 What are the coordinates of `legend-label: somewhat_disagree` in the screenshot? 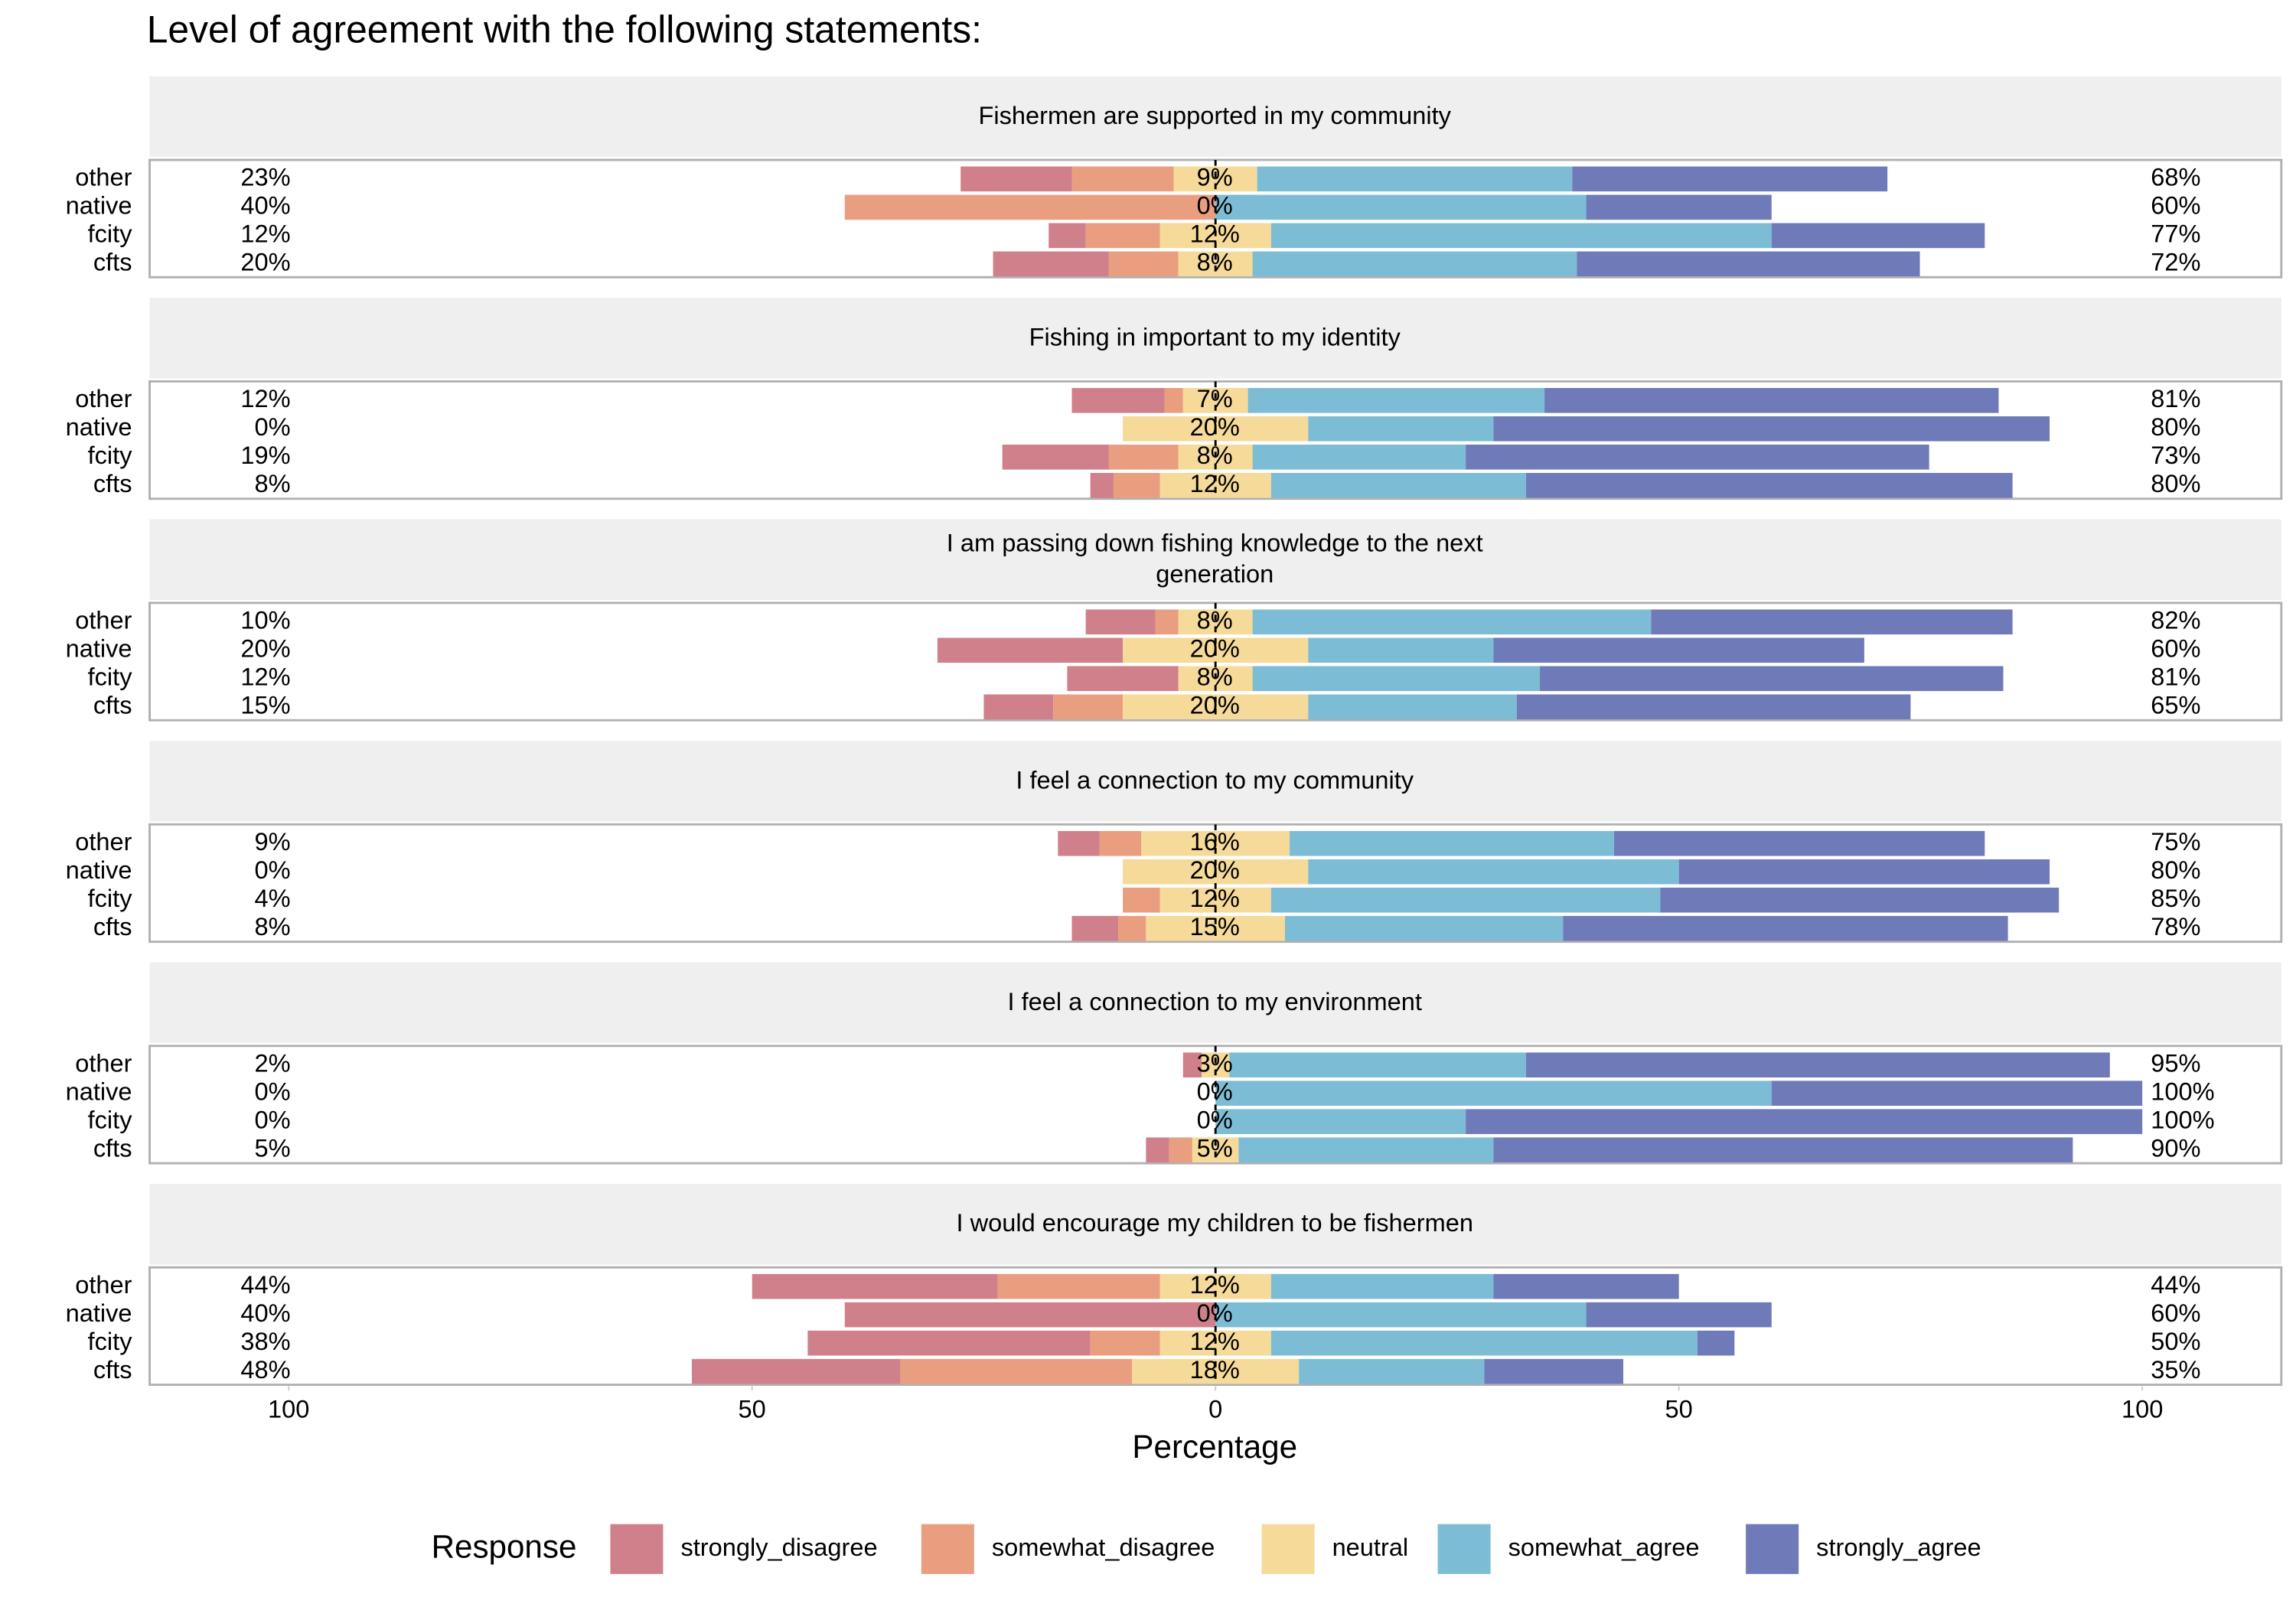 It's located at (1103, 1547).